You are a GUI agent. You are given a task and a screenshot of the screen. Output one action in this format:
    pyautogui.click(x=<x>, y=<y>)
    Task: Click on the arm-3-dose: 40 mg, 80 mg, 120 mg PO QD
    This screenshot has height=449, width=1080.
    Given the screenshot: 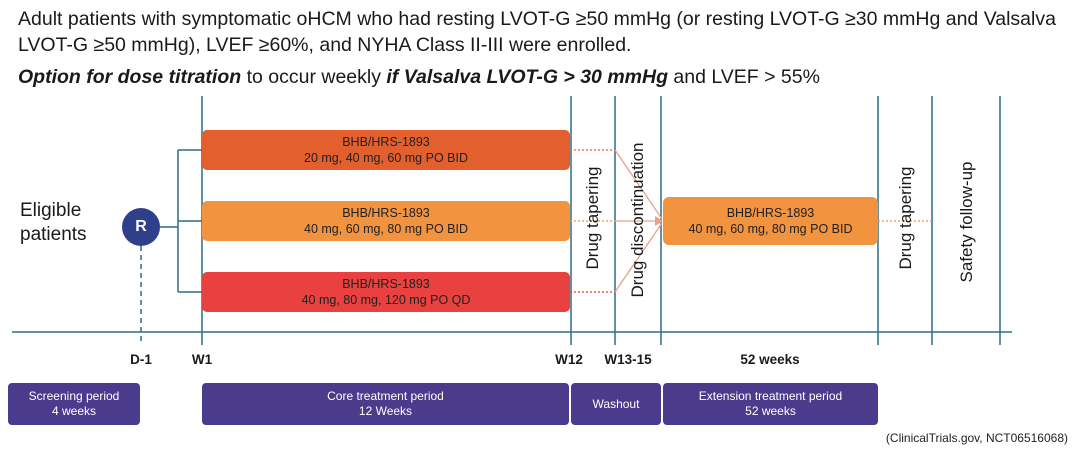 What is the action you would take?
    pyautogui.click(x=386, y=300)
    